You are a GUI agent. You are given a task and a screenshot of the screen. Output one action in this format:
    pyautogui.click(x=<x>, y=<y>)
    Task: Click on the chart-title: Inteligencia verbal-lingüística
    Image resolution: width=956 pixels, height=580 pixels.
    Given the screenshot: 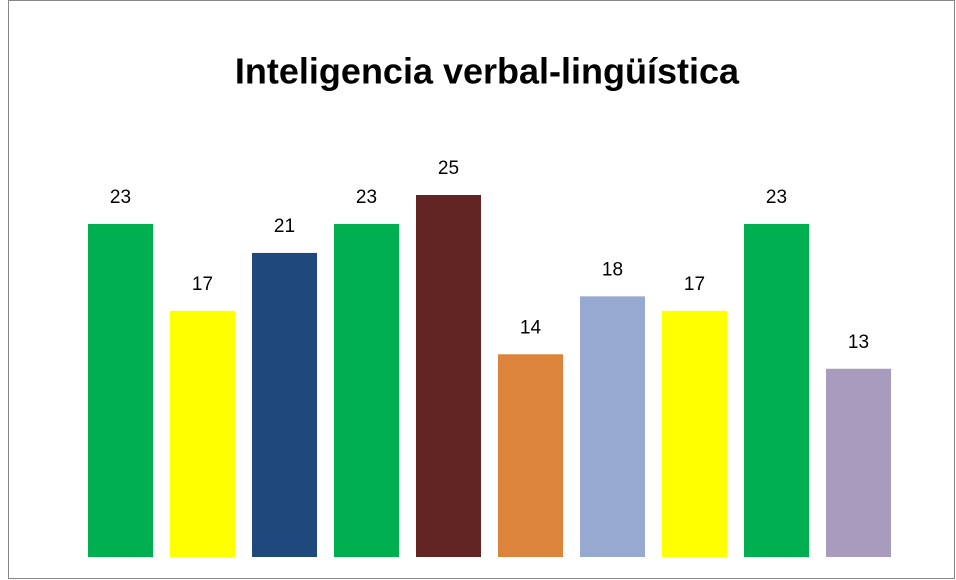 What is the action you would take?
    pyautogui.click(x=487, y=71)
    